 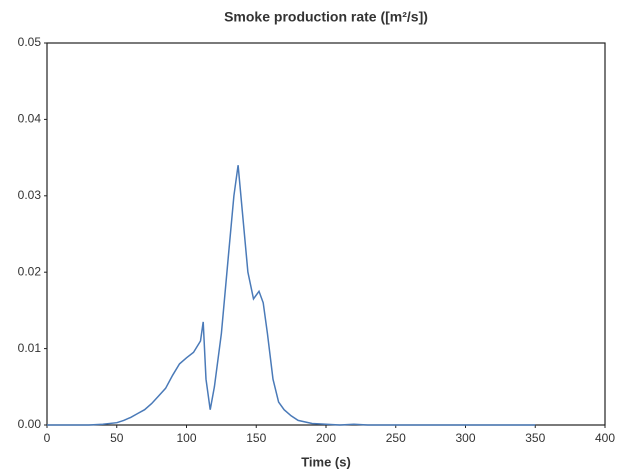 I want to click on y-tick-label: 0.00, so click(x=30, y=424).